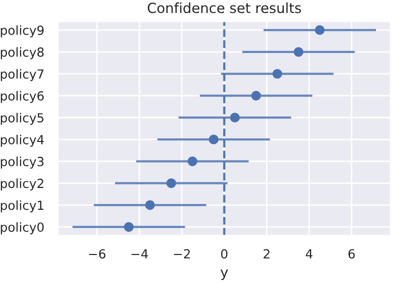 This screenshot has height=284, width=398. What do you see at coordinates (22, 75) in the screenshot?
I see `y-tick-label: policy7` at bounding box center [22, 75].